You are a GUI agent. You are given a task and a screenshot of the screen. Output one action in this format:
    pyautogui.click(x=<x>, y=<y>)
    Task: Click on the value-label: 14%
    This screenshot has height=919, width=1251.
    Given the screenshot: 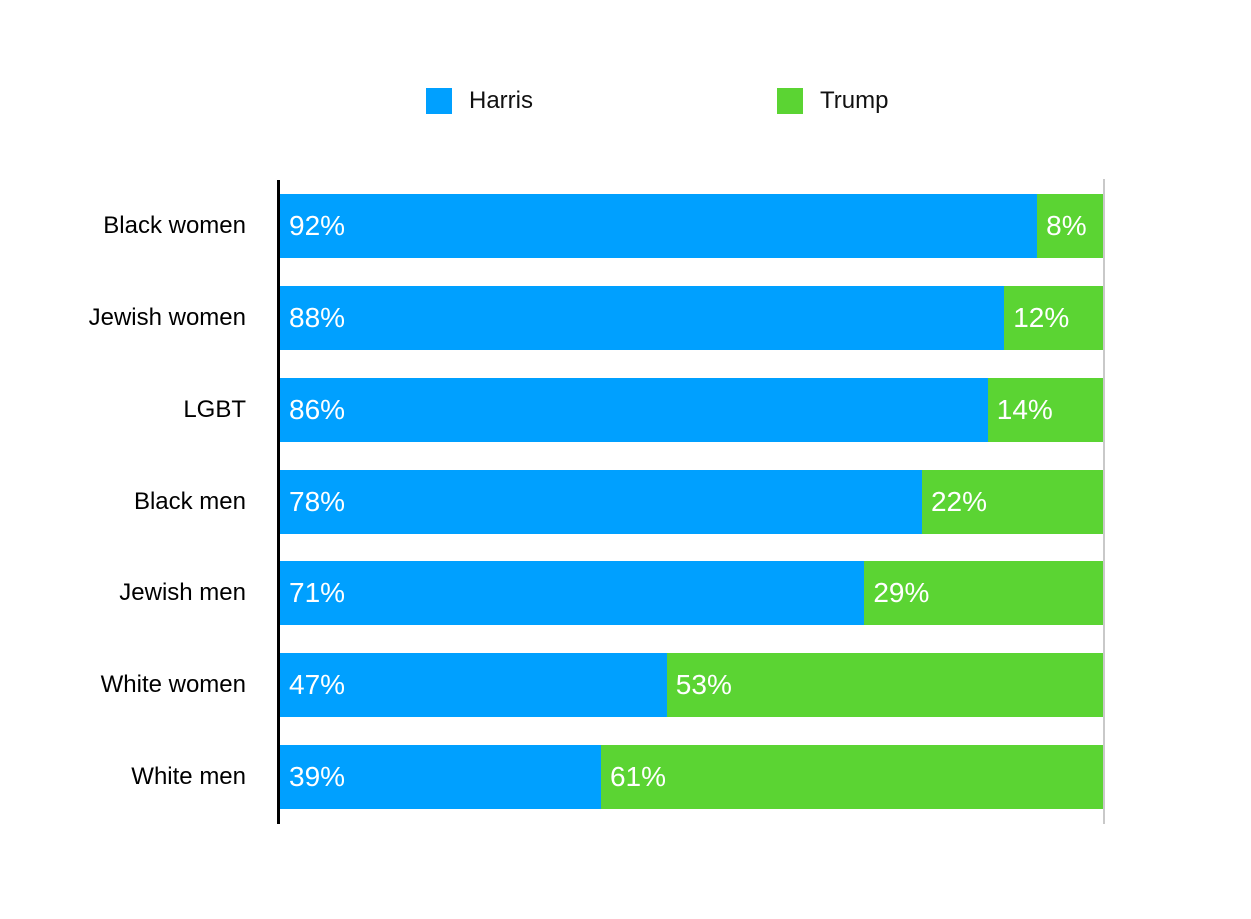 What is the action you would take?
    pyautogui.click(x=1024, y=409)
    